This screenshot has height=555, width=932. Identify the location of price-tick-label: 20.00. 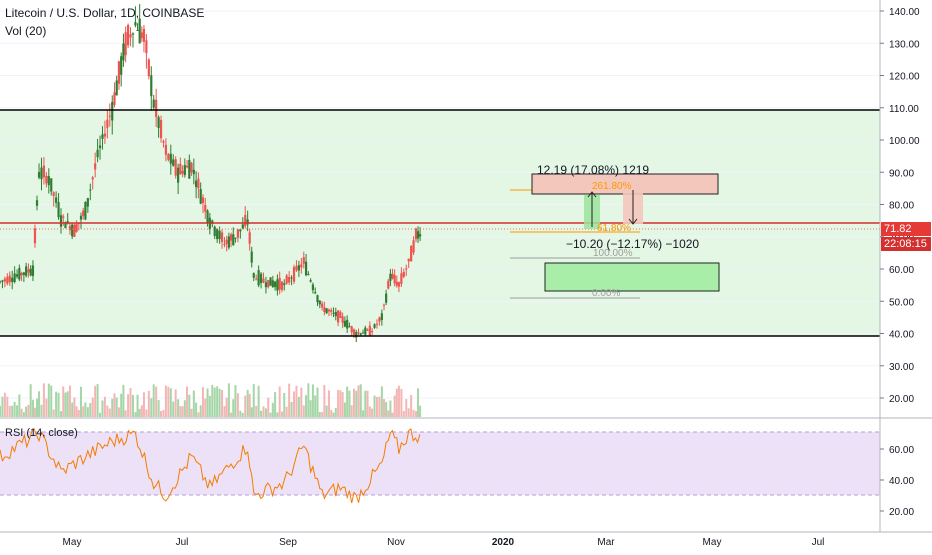
(901, 399).